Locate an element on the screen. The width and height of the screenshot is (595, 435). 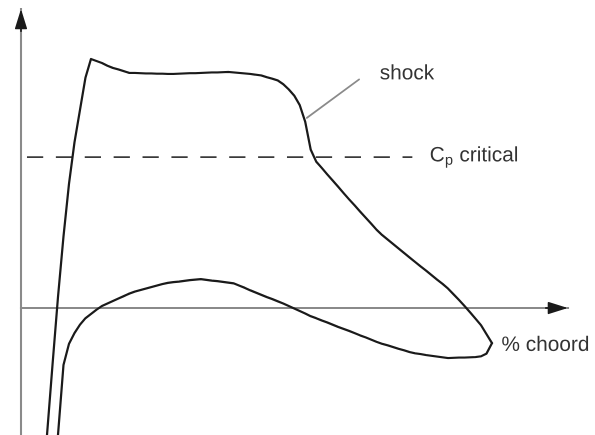
ref-line-label: C$_{p}$ critical is located at coordinates (474, 157).